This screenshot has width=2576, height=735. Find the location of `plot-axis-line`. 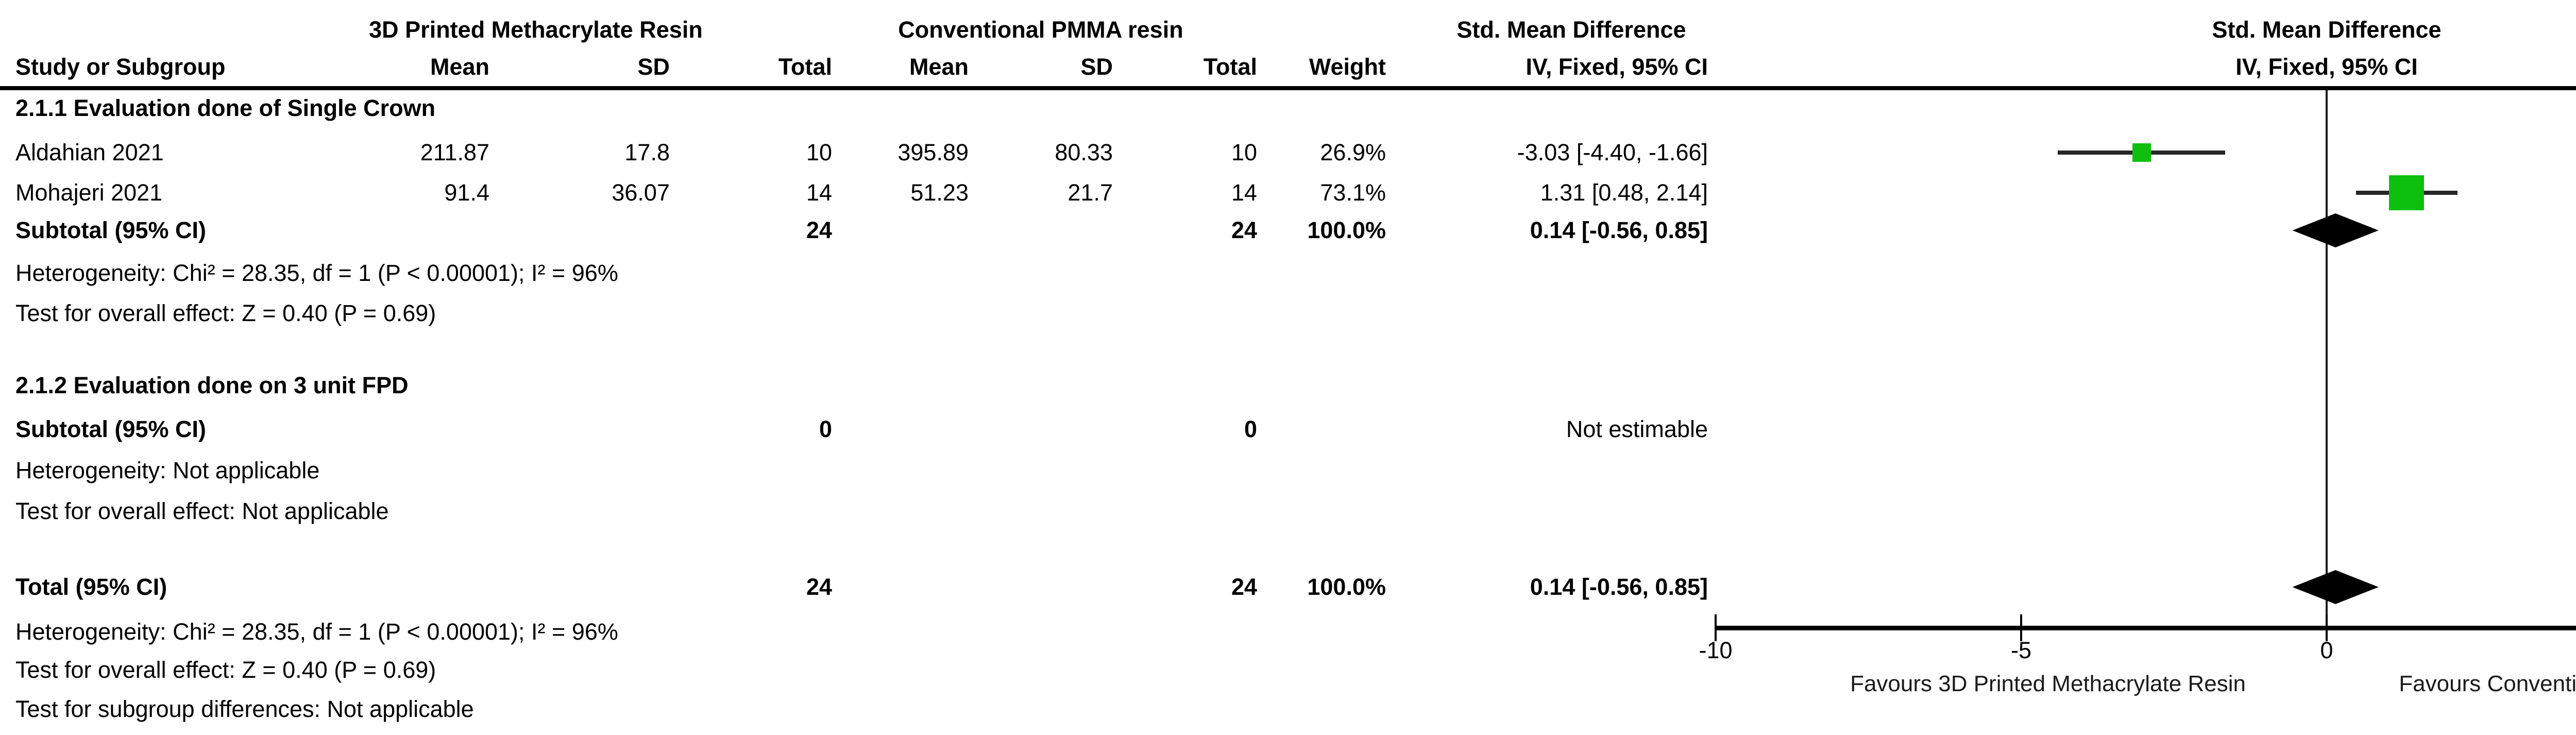

plot-axis-line is located at coordinates (2146, 628).